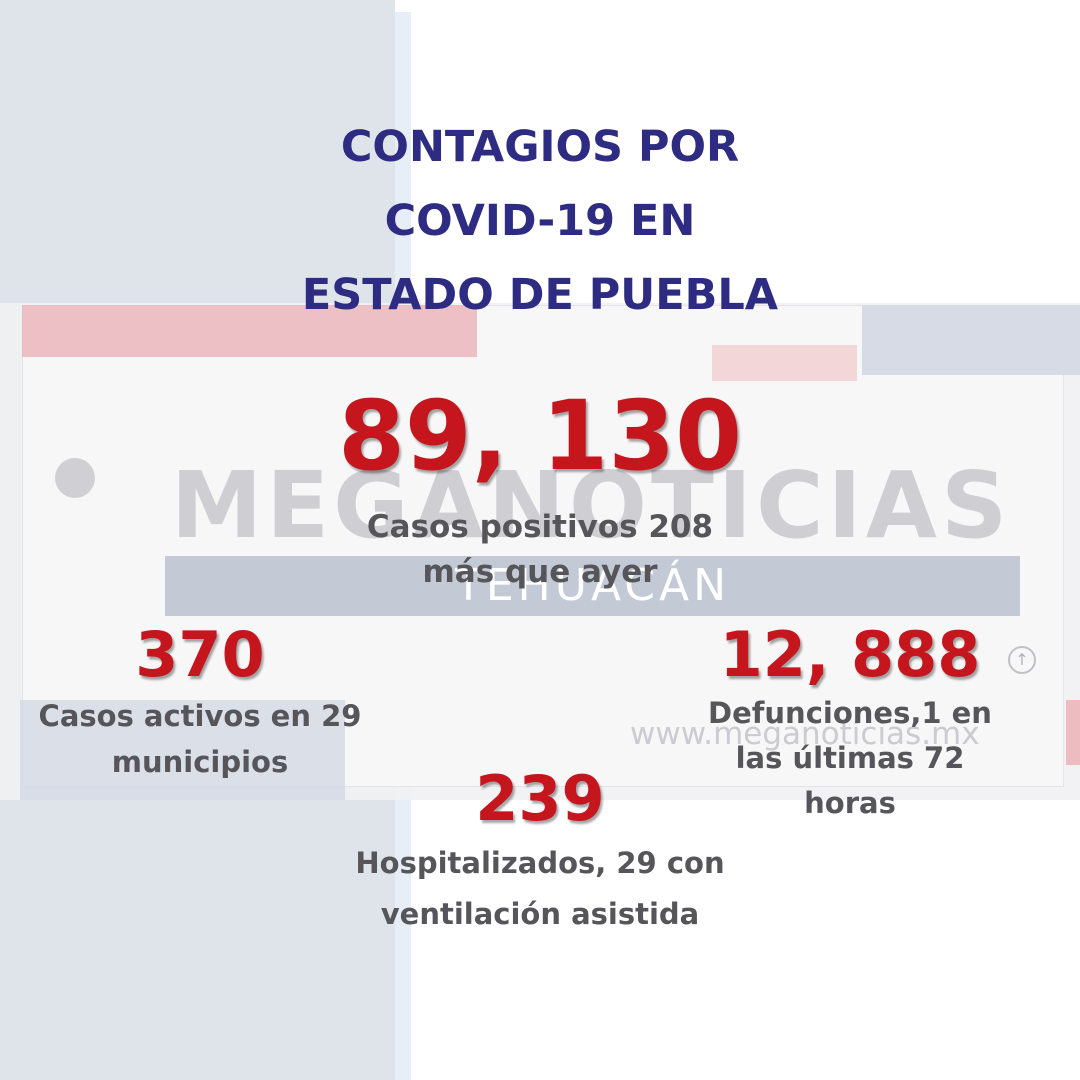  Describe the element at coordinates (540, 436) in the screenshot. I see `positive-cases-number: 89, 130` at that location.